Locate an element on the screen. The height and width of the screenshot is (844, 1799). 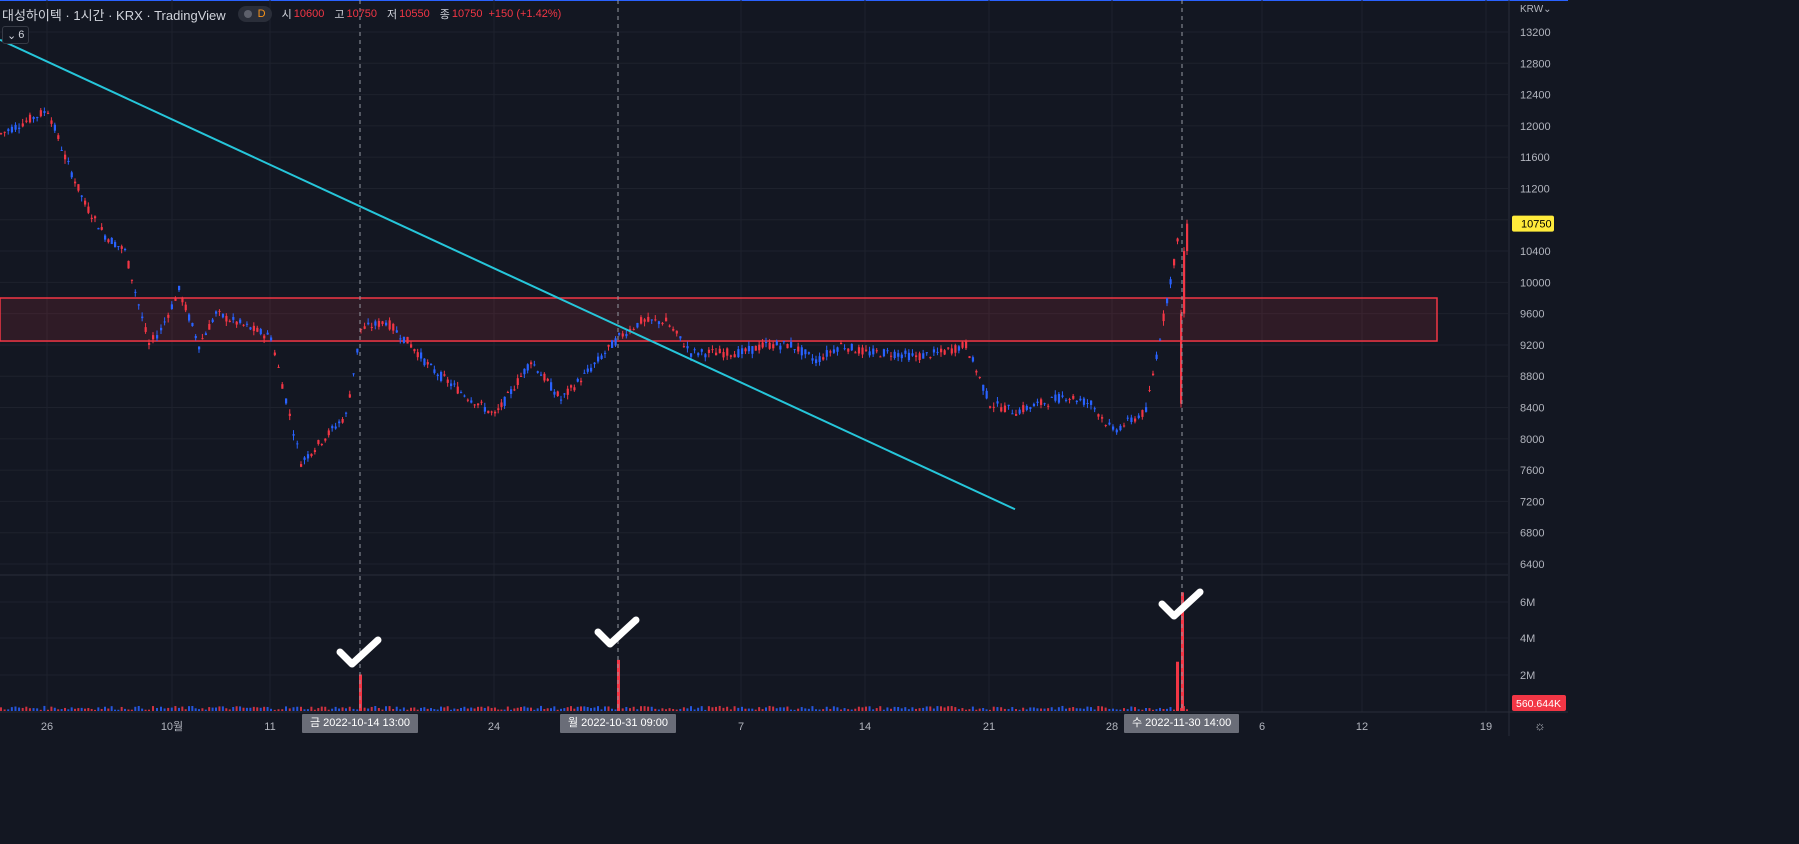
last-price-badge is located at coordinates (1533, 223).